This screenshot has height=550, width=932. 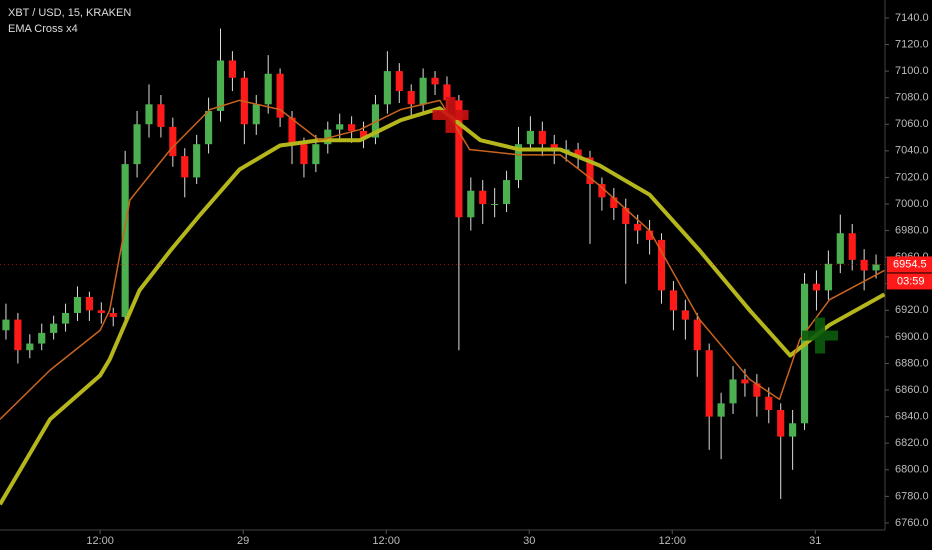 What do you see at coordinates (912, 417) in the screenshot?
I see `y-tick-label: 6840.0` at bounding box center [912, 417].